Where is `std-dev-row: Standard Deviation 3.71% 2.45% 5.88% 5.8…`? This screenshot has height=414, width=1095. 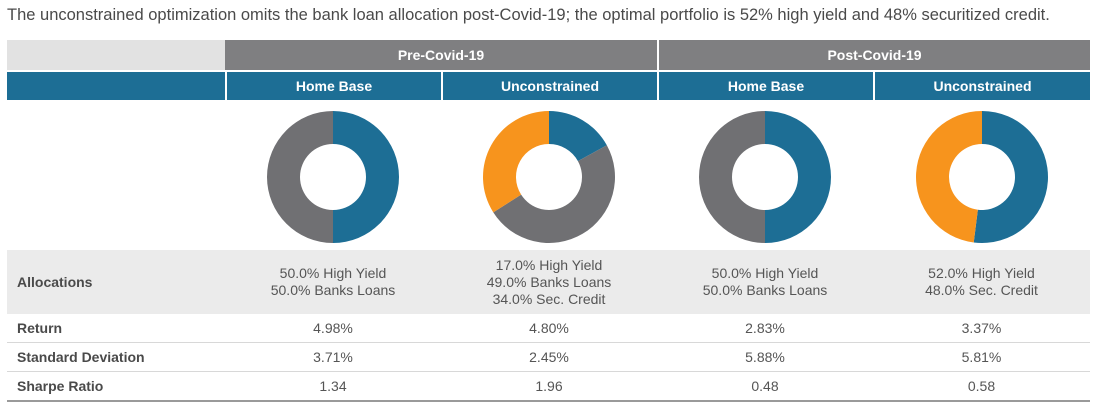
std-dev-row: Standard Deviation 3.71% 2.45% 5.88% 5.8… is located at coordinates (548, 357).